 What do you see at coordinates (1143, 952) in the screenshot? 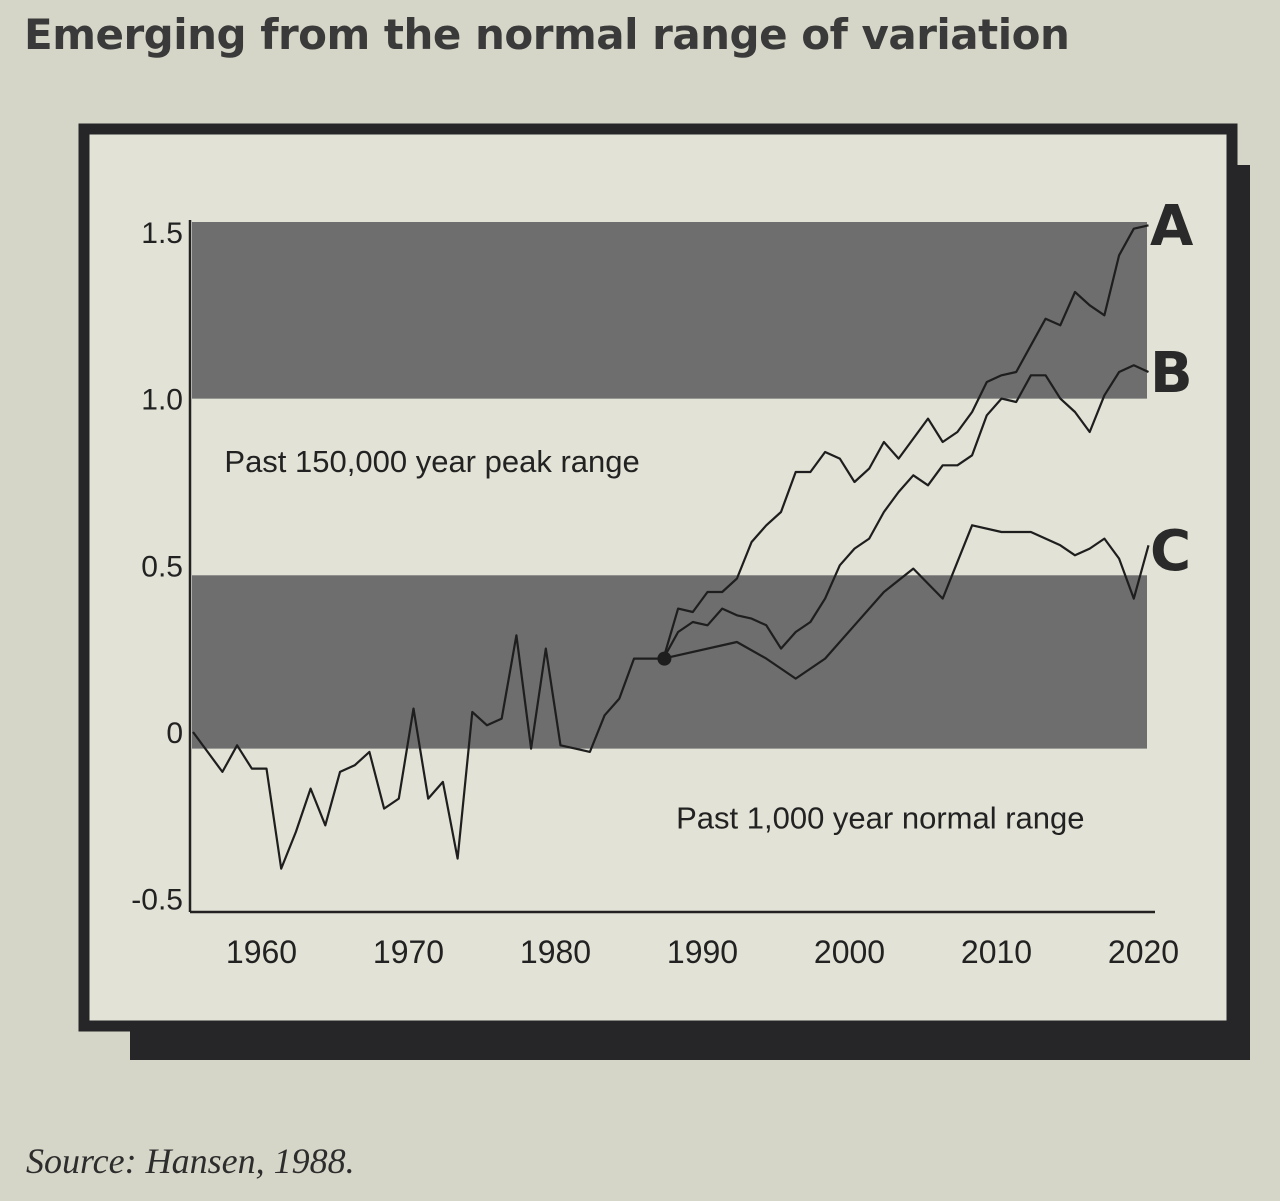
I see `x-tick-label: 2020` at bounding box center [1143, 952].